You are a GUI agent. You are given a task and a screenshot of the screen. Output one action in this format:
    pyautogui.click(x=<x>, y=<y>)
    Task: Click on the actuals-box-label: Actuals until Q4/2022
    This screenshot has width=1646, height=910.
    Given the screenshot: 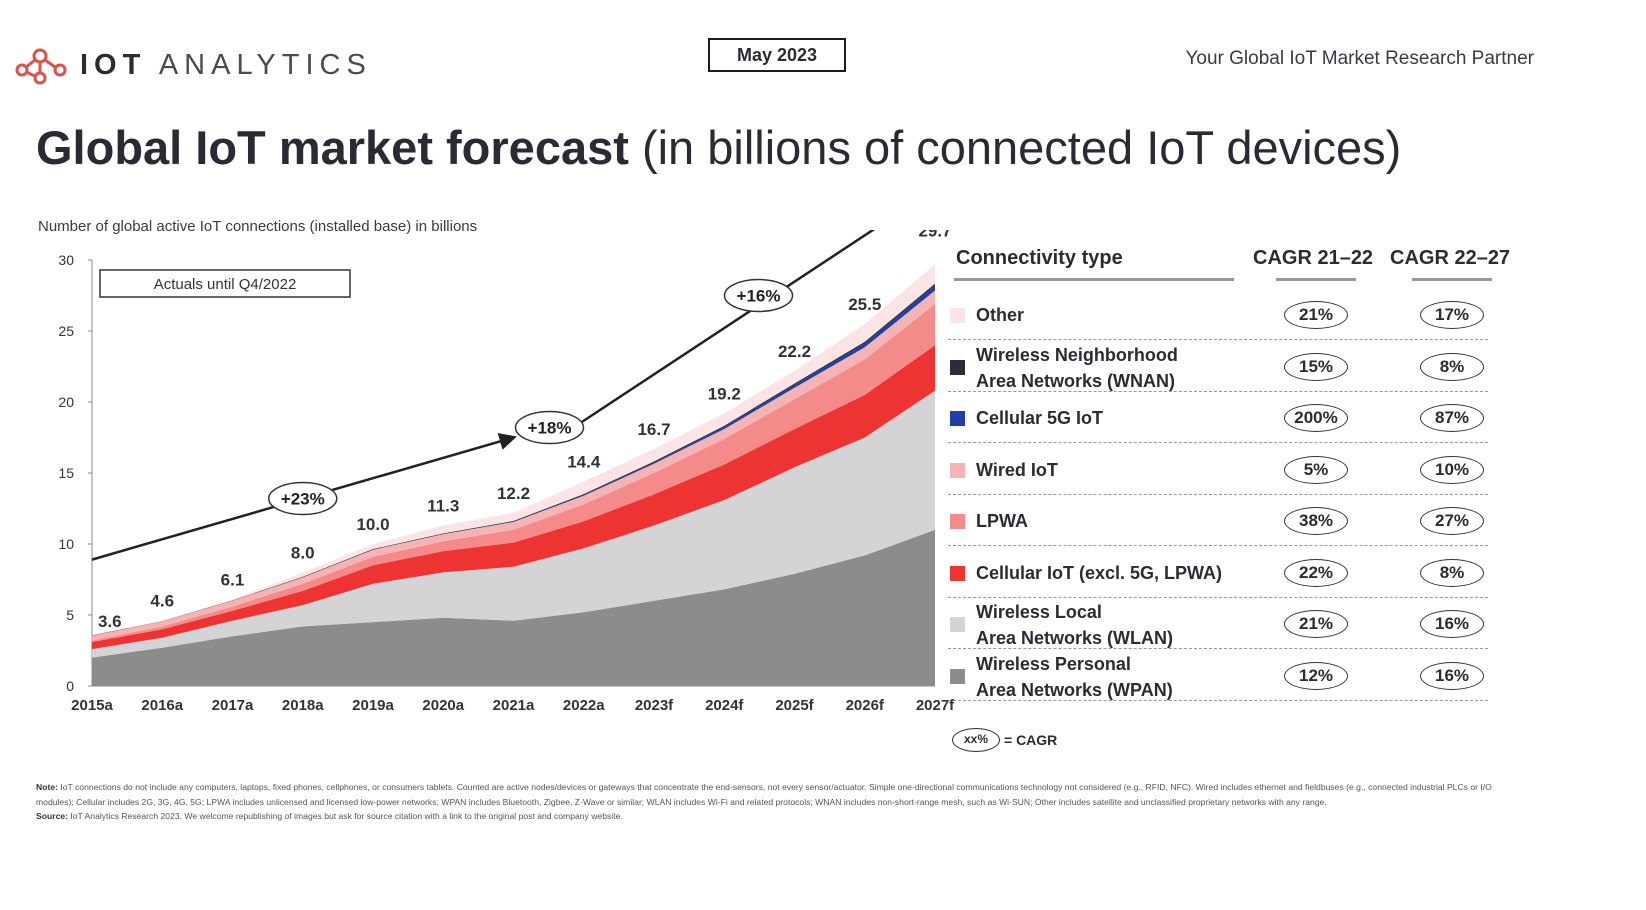 What is the action you would take?
    pyautogui.click(x=225, y=284)
    